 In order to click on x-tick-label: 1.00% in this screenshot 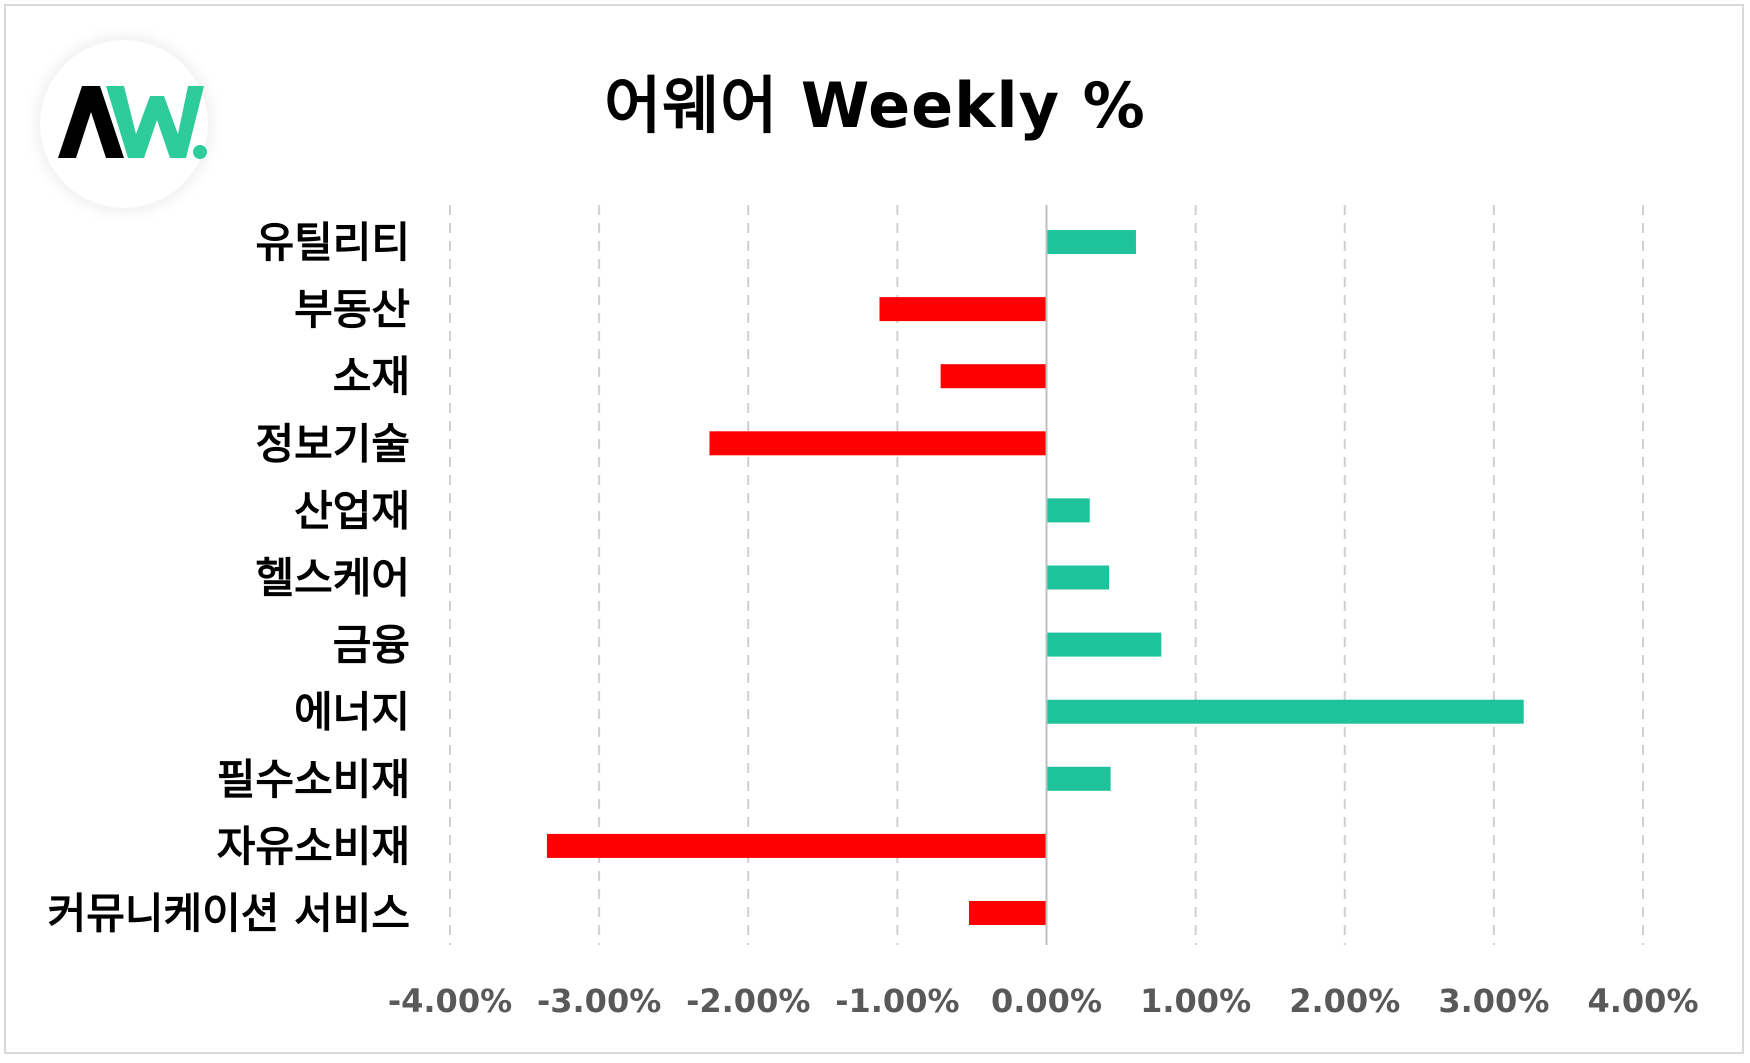, I will do `click(1195, 1001)`.